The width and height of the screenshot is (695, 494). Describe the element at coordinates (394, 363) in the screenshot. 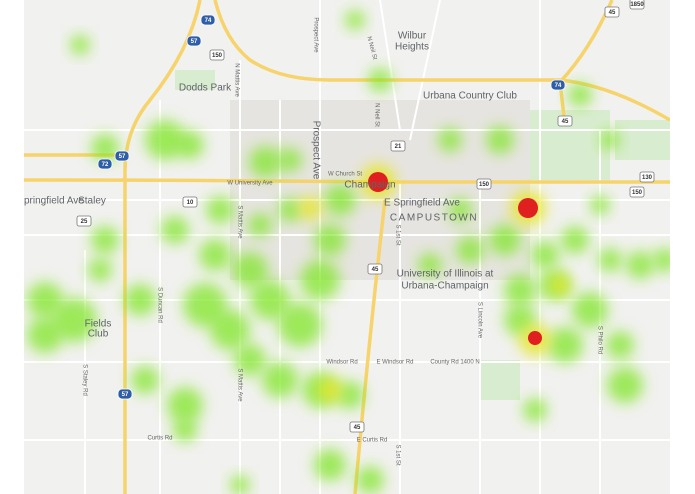

I see `road-label: E Windsor Rd` at that location.